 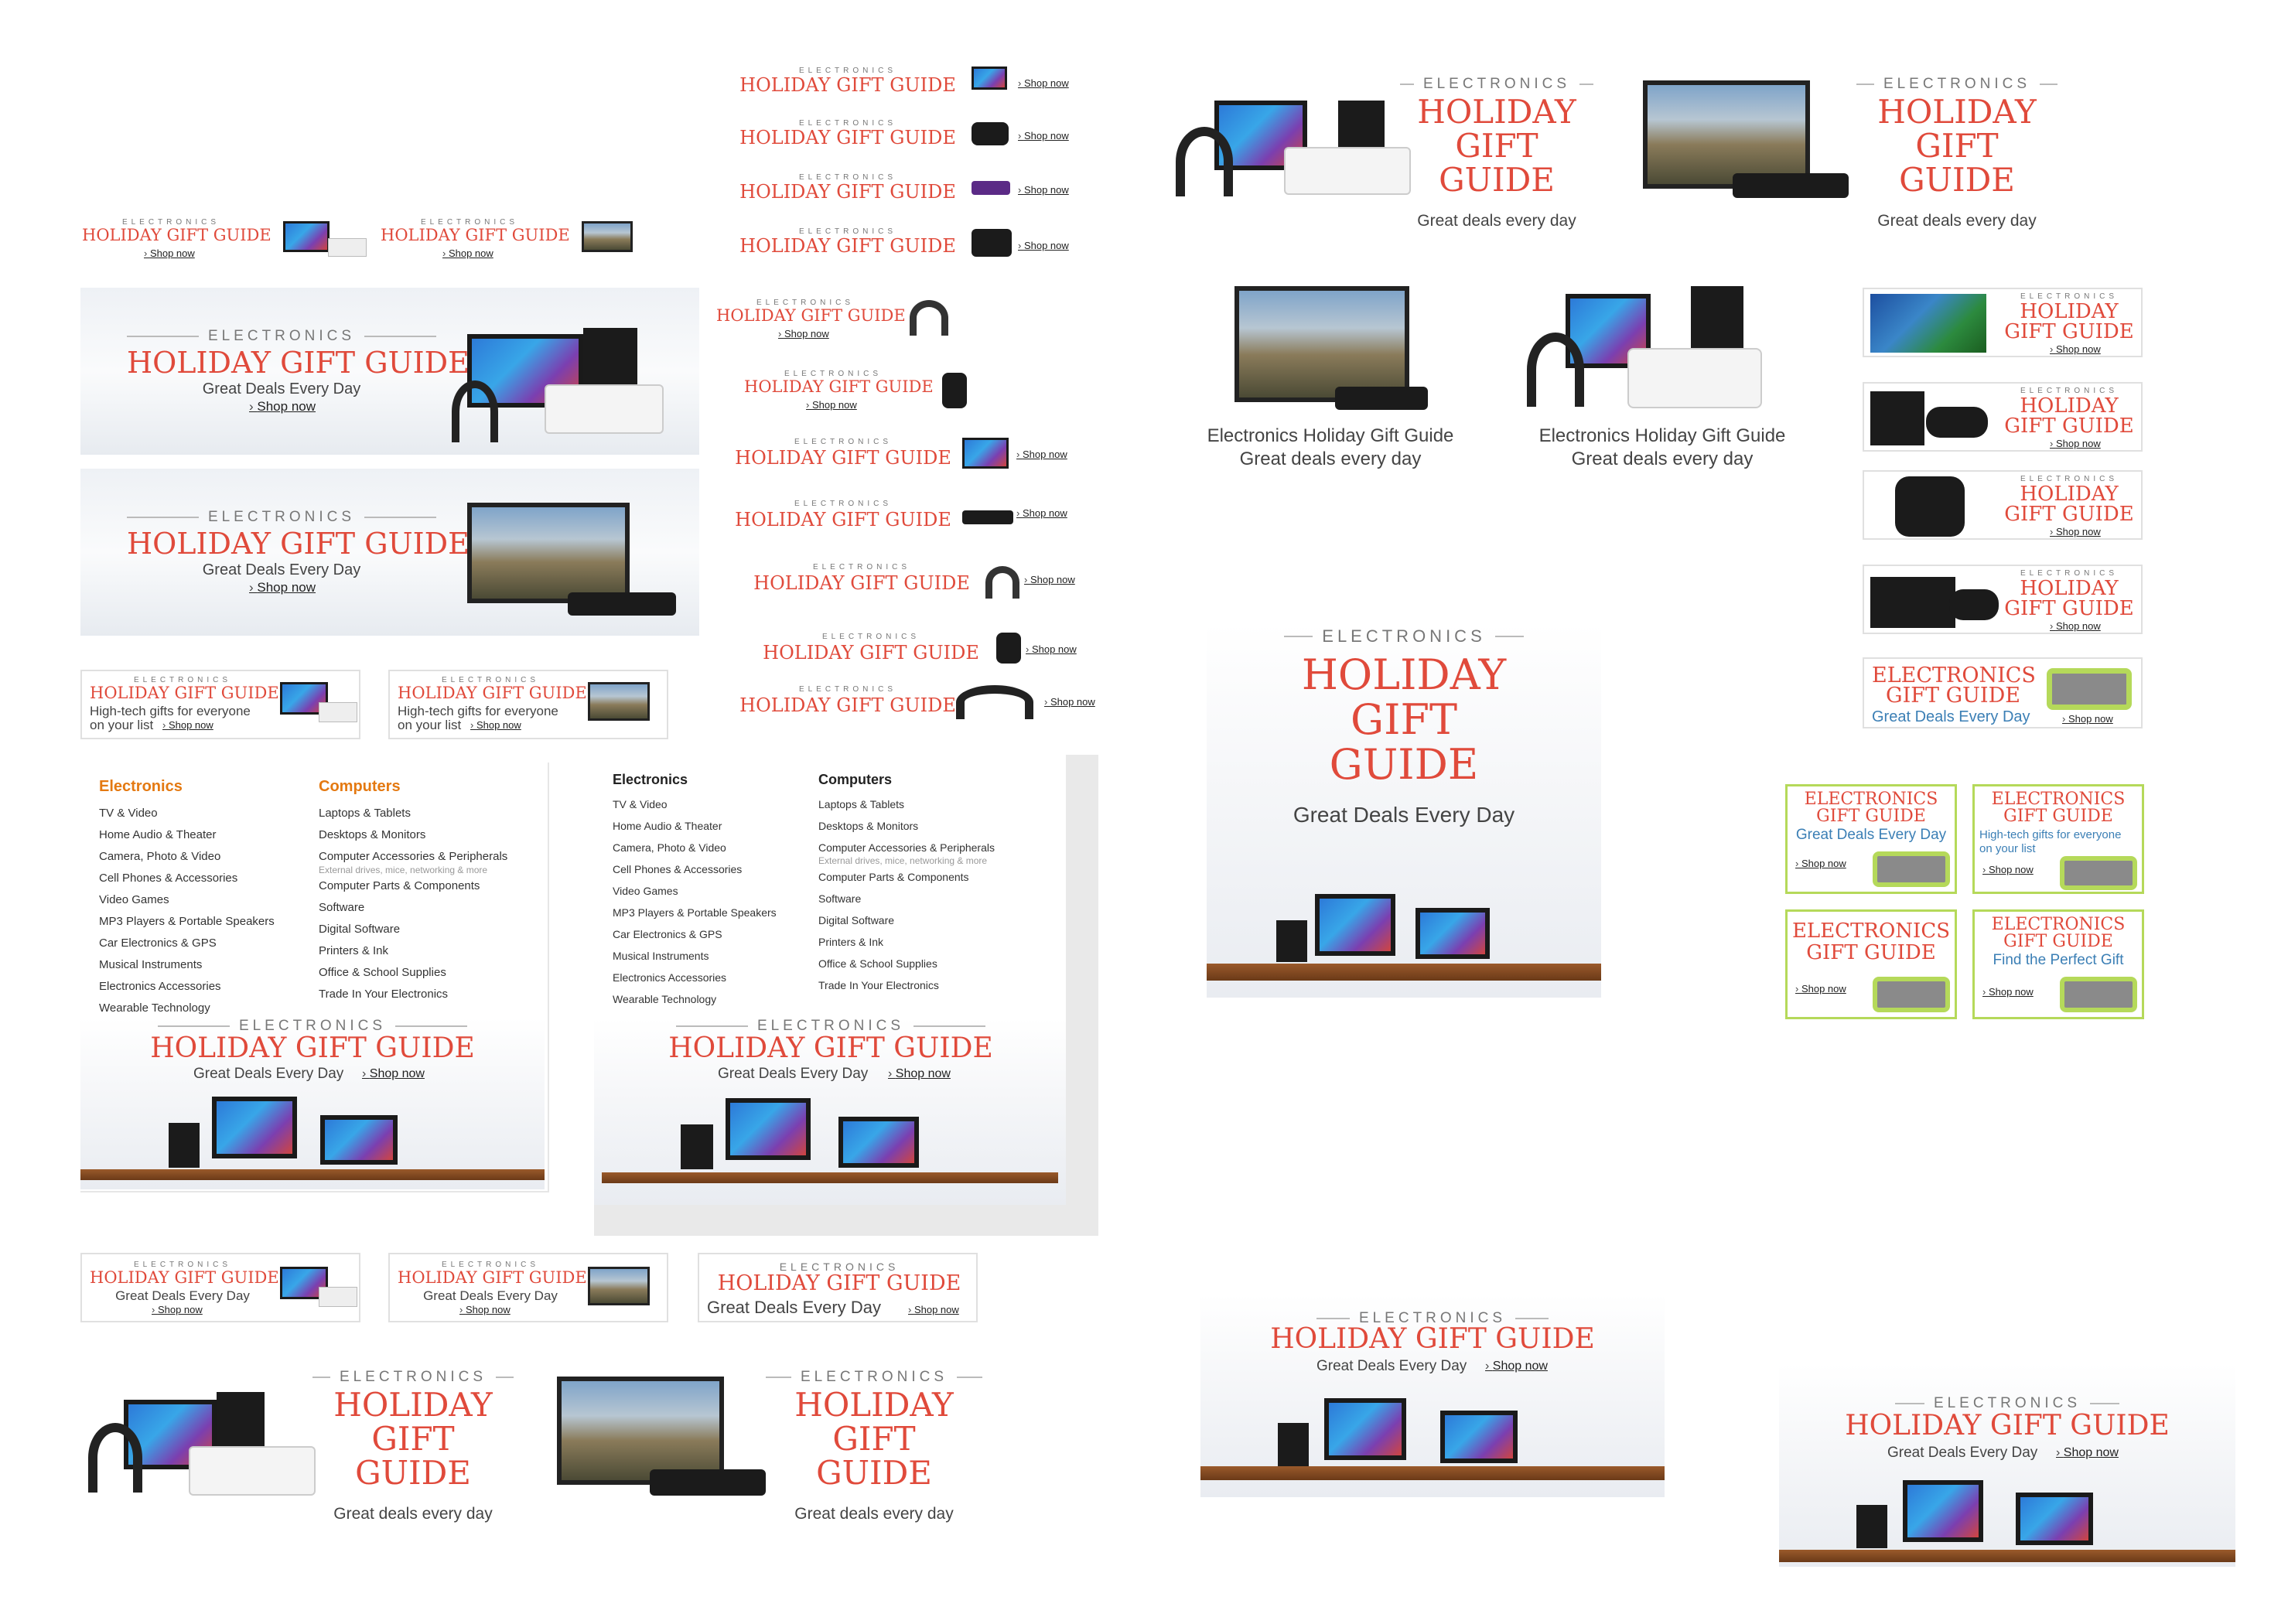 What do you see at coordinates (667, 826) in the screenshot?
I see `nav-link: Home Audio & Theater` at bounding box center [667, 826].